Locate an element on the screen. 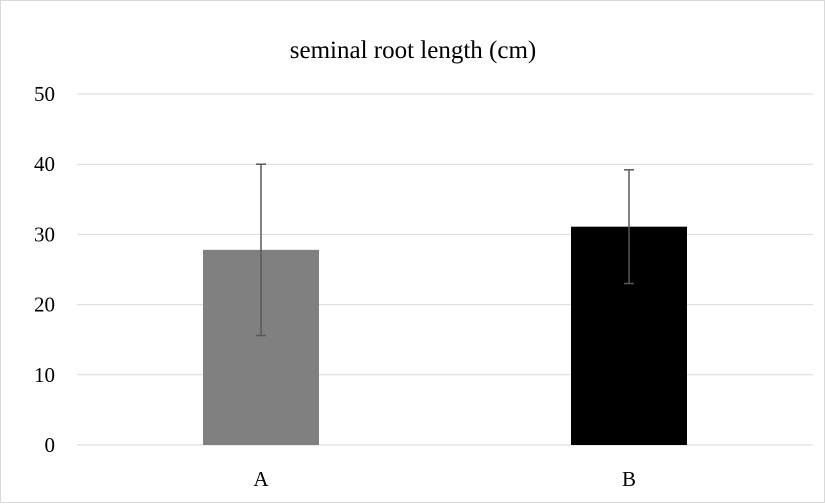 This screenshot has height=504, width=825. y-tick-label-10: 10 is located at coordinates (44, 375).